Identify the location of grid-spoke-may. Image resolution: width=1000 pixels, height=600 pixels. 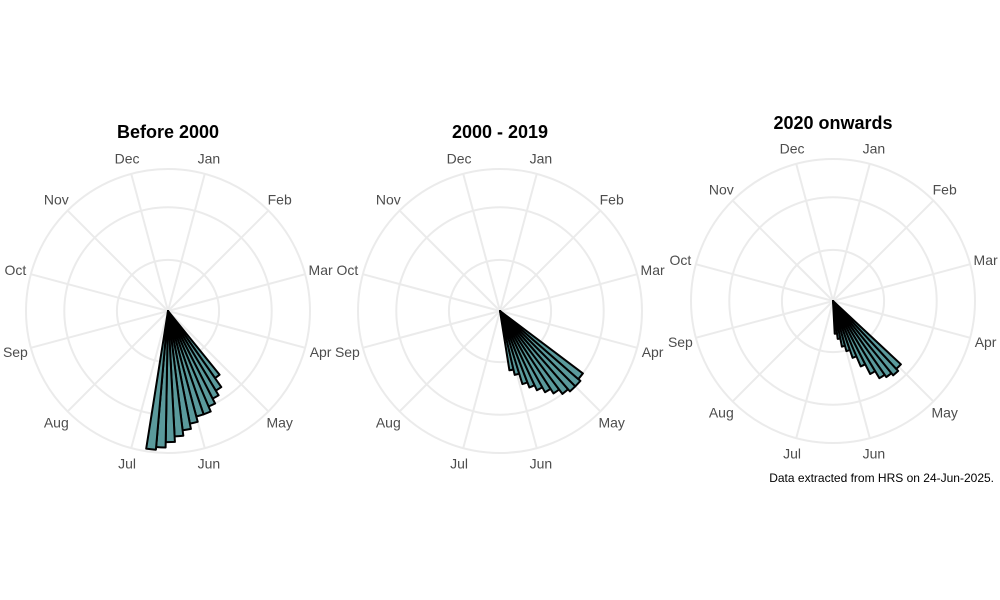
(218, 361).